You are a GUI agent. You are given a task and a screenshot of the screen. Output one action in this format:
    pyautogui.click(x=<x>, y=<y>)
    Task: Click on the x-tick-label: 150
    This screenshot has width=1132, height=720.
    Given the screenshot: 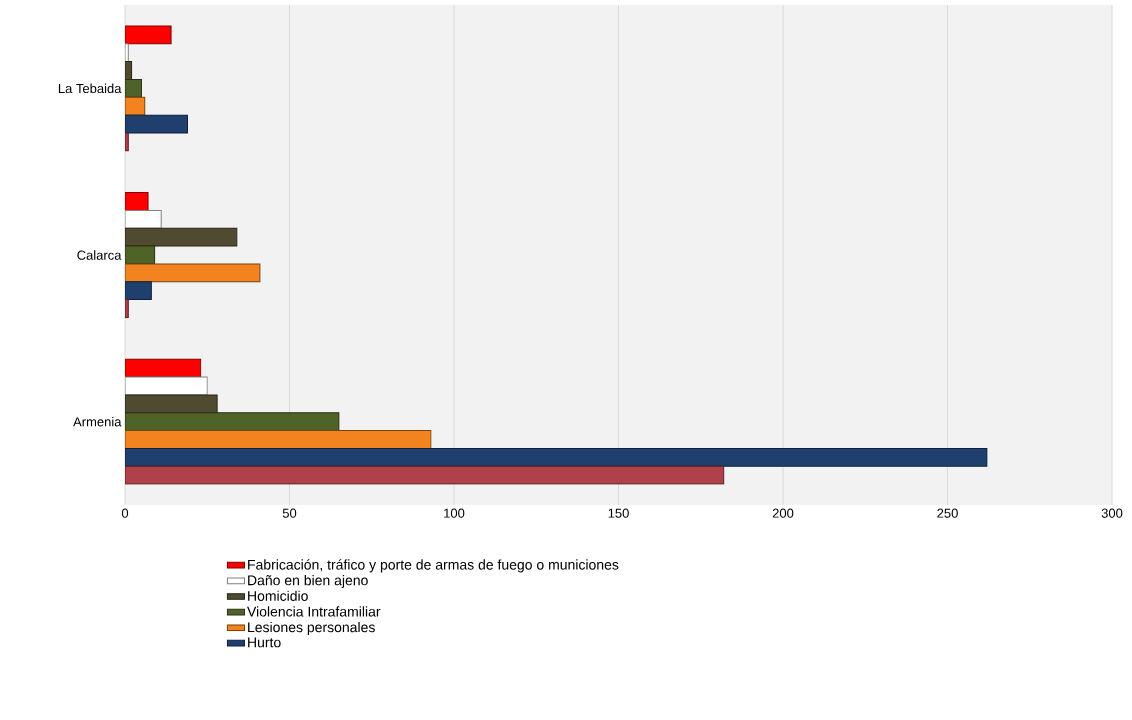 What is the action you would take?
    pyautogui.click(x=618, y=513)
    